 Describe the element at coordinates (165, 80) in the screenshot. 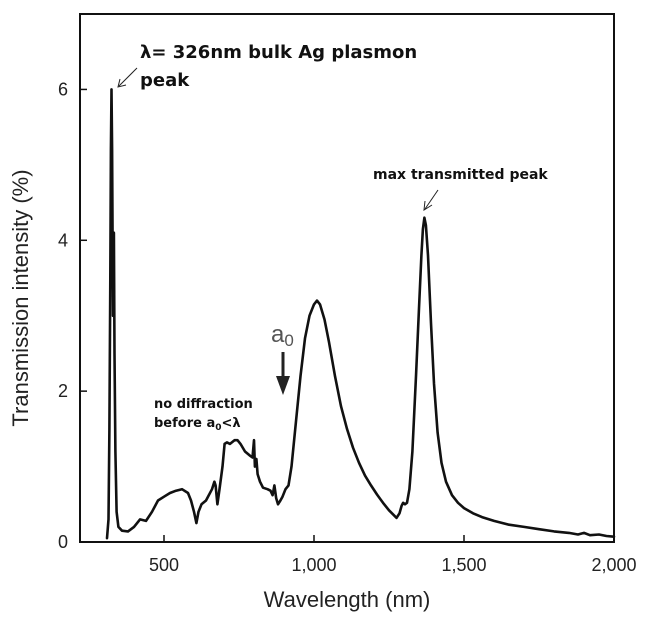

I see `plasmon-annotation-line2: peak` at that location.